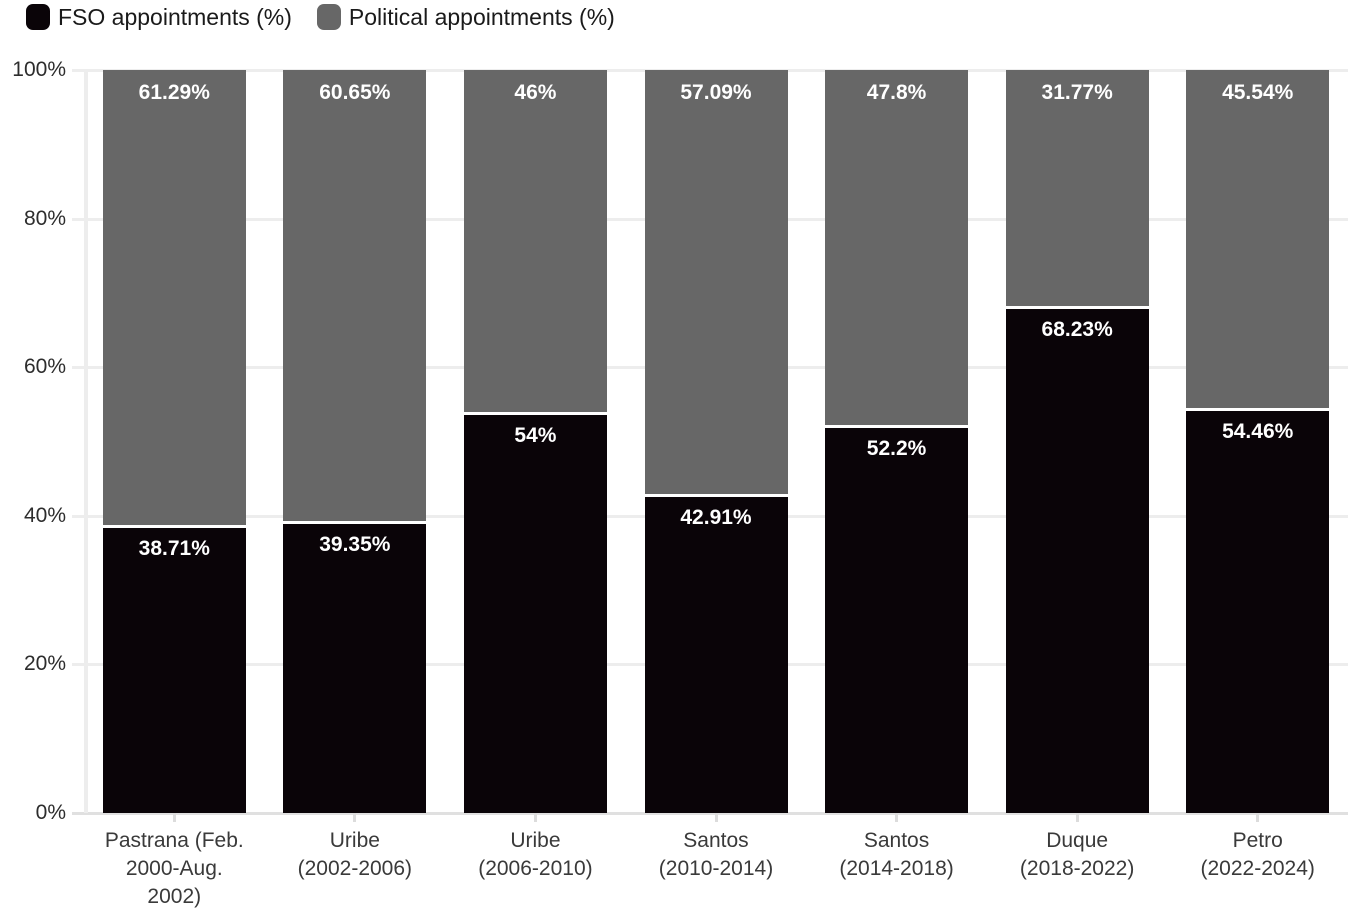 Image resolution: width=1358 pixels, height=913 pixels. Describe the element at coordinates (1077, 188) in the screenshot. I see `bar-segment-political: 31.77%` at that location.